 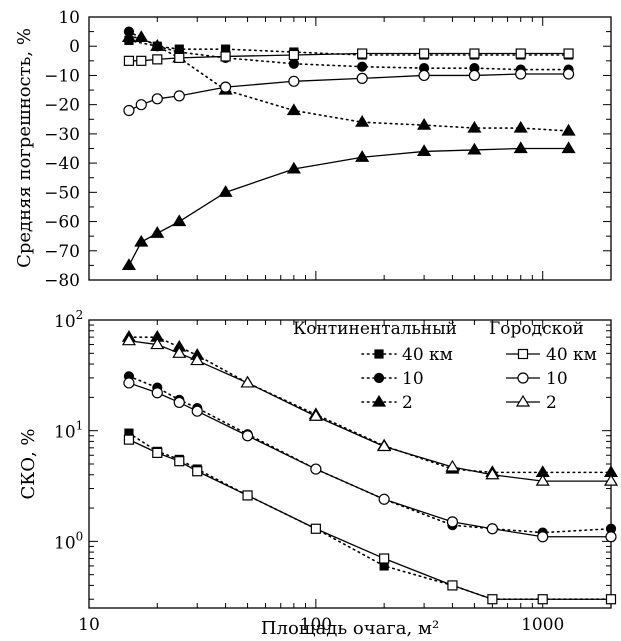 What do you see at coordinates (62, 135) in the screenshot?
I see `y-tick-label: −30` at bounding box center [62, 135].